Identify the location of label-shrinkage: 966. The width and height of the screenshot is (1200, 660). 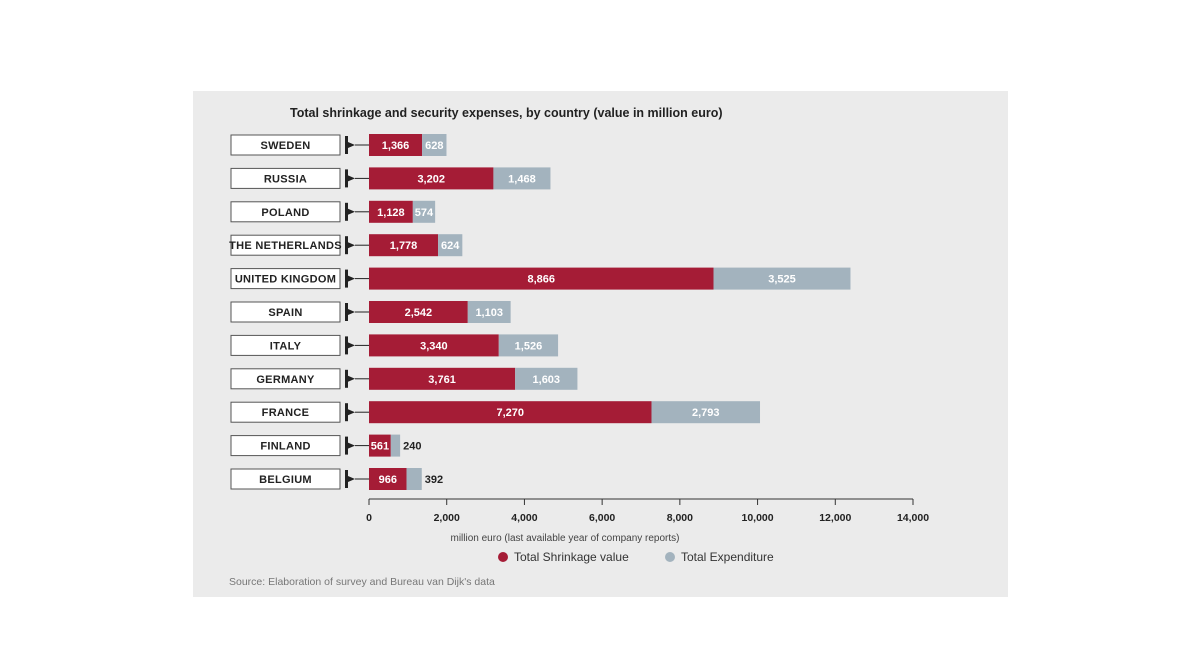
(388, 480).